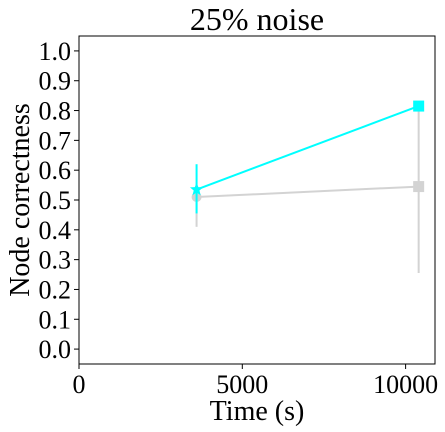  Describe the element at coordinates (405, 384) in the screenshot. I see `x-tick-label: 10000` at that location.